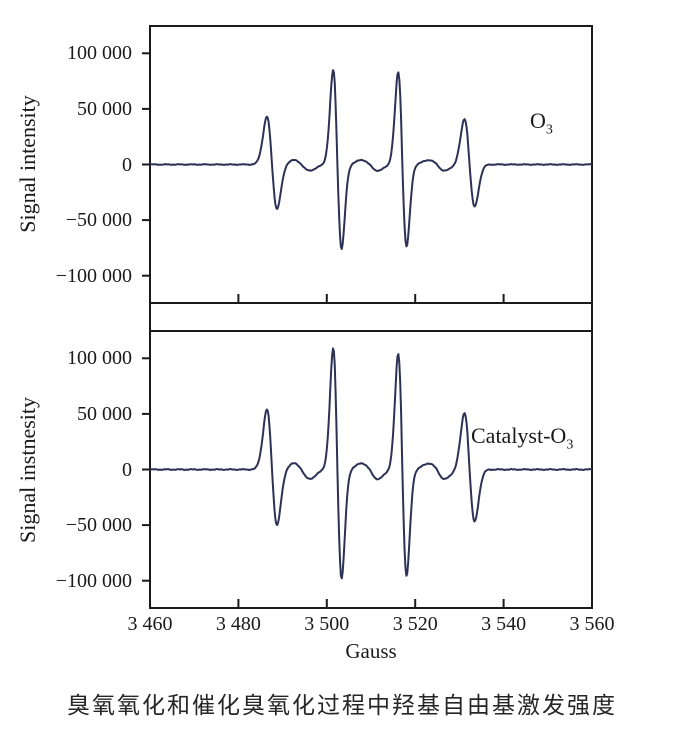 Image resolution: width=681 pixels, height=731 pixels. I want to click on annotation-o3: O3, so click(541, 123).